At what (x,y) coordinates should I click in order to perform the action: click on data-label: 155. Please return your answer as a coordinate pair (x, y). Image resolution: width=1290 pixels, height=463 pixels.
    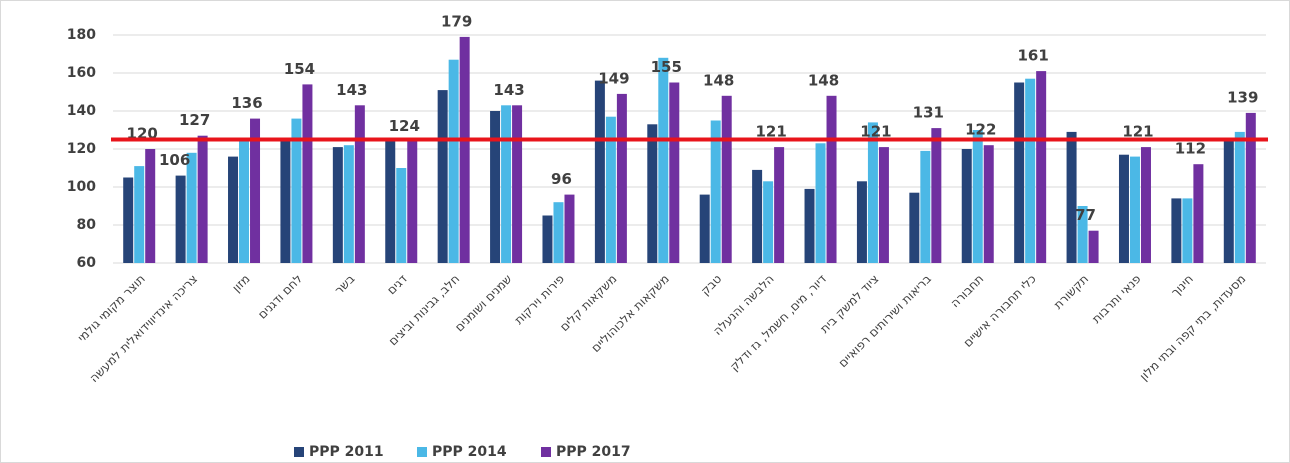
    Looking at the image, I should click on (666, 67).